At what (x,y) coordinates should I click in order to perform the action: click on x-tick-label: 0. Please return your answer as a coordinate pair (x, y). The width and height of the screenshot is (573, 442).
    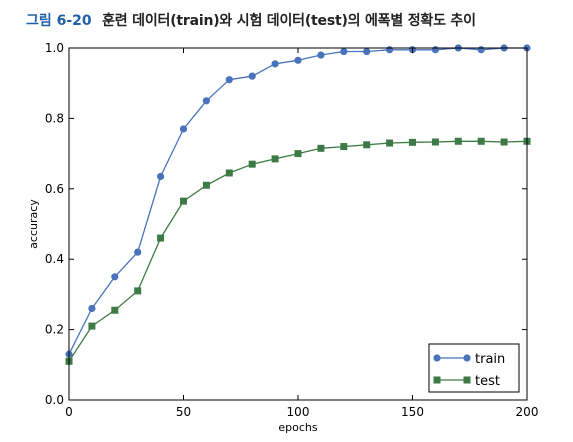
    Looking at the image, I should click on (69, 412).